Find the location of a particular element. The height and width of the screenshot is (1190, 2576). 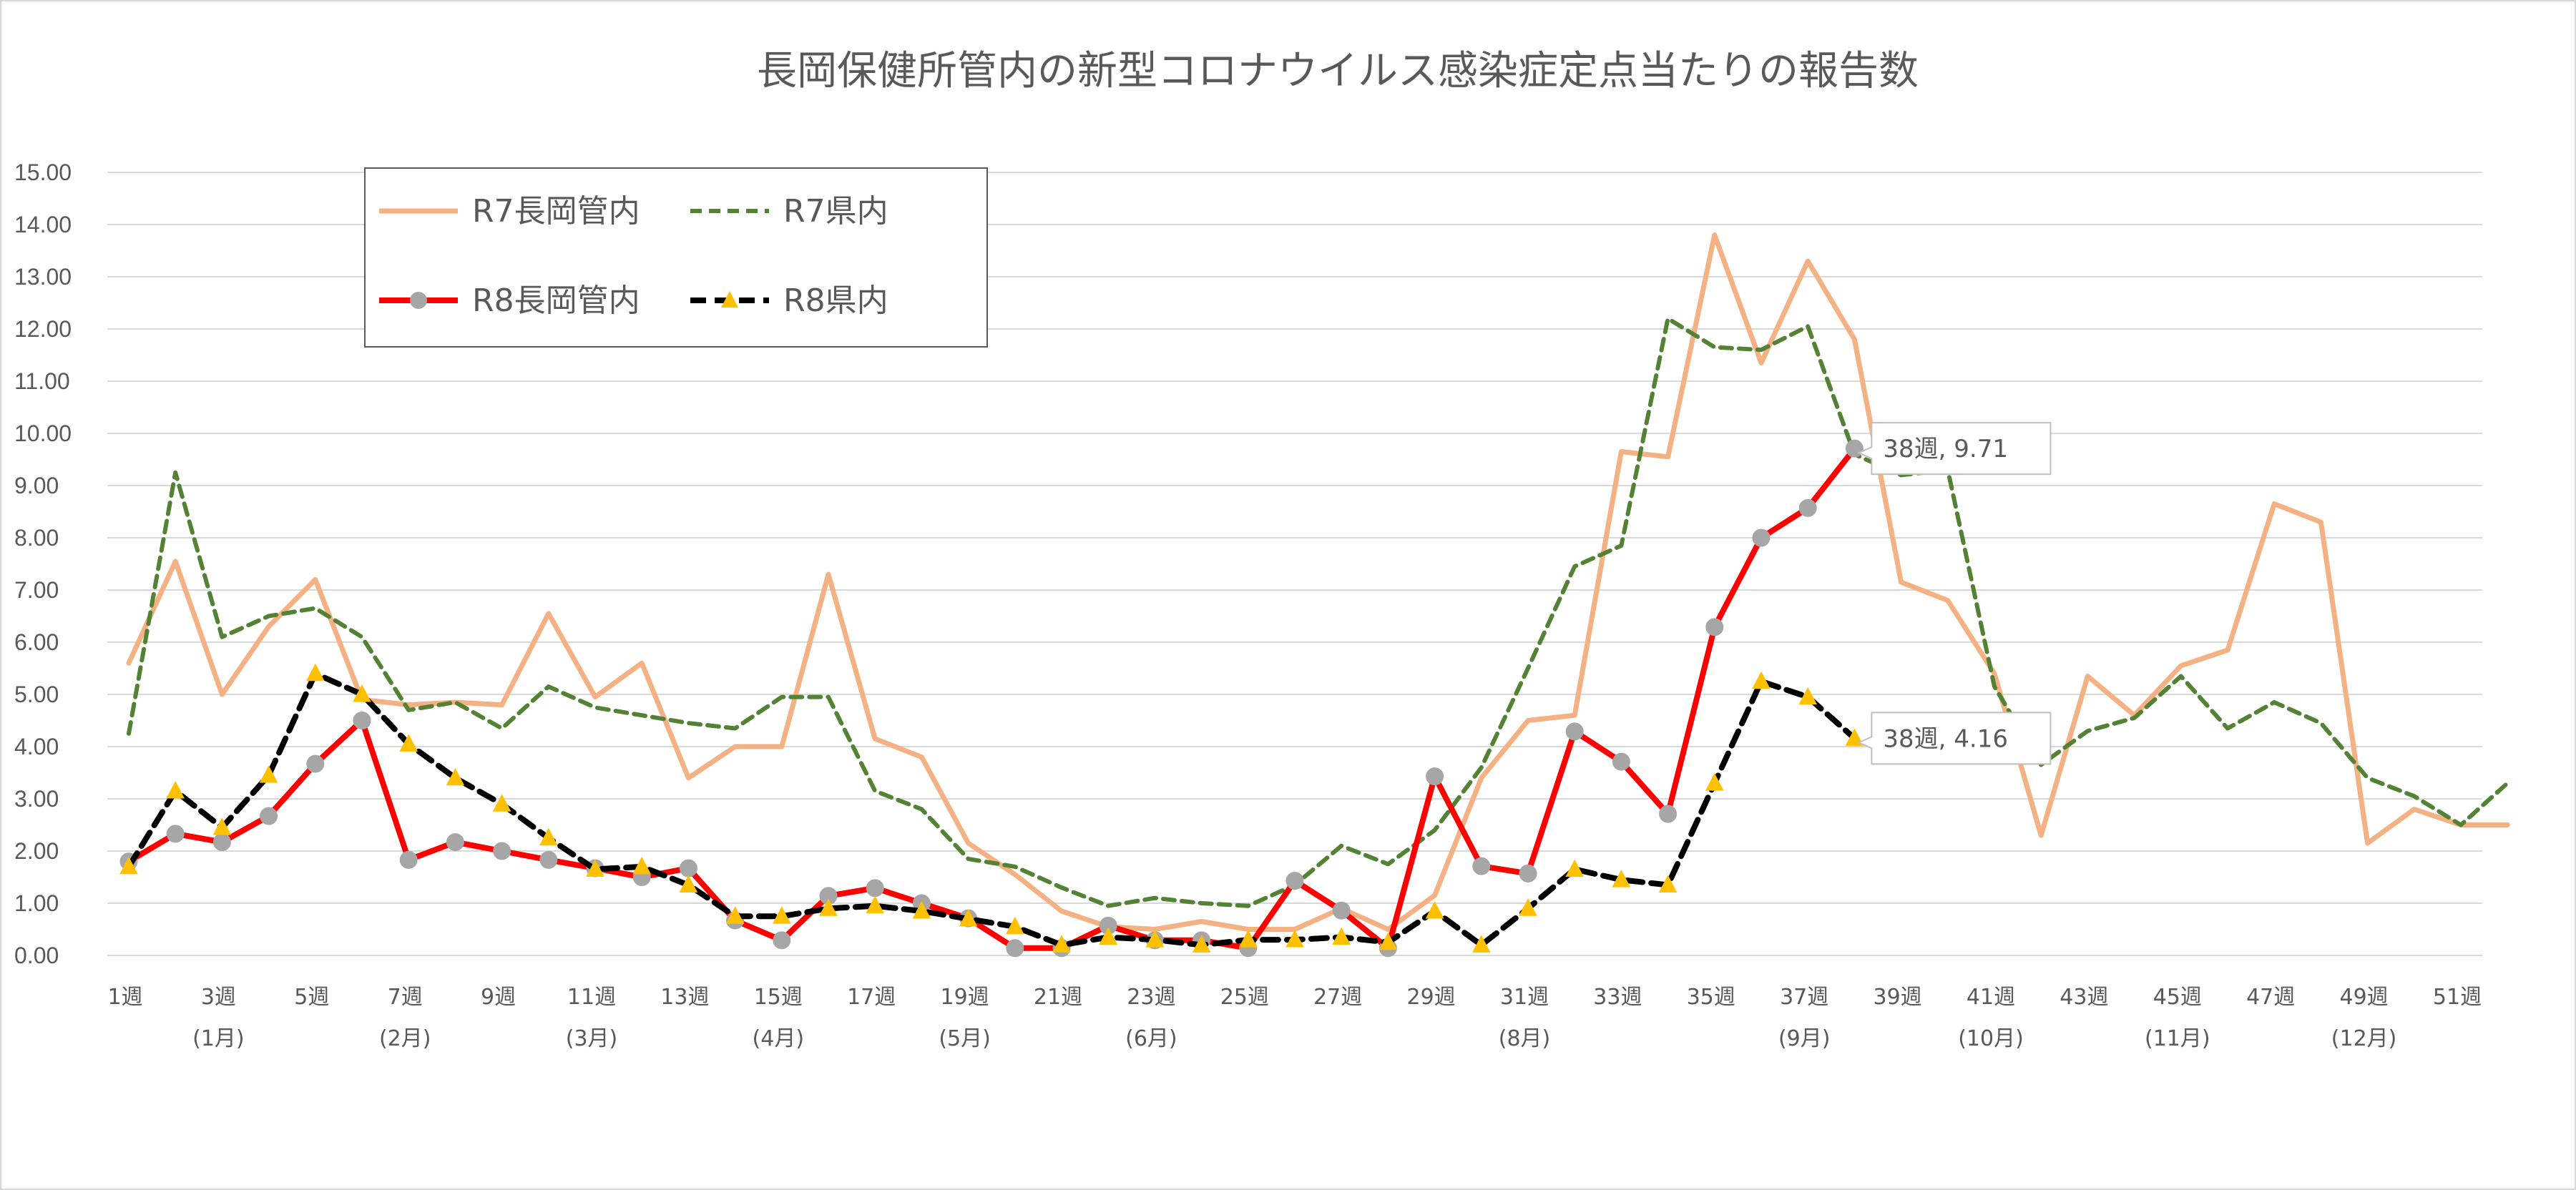

x-tick-label: 13週 is located at coordinates (684, 997).